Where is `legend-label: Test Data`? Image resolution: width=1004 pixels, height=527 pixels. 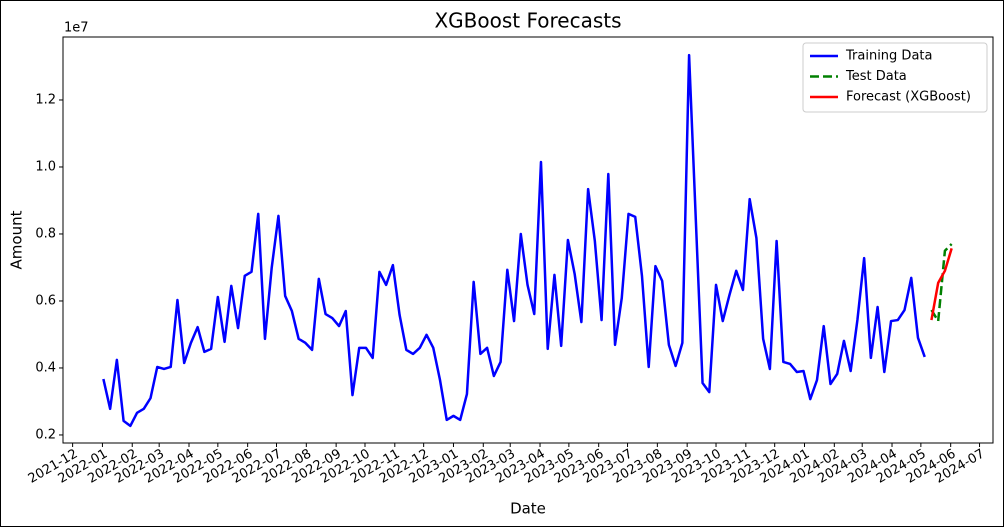
legend-label: Test Data is located at coordinates (876, 76).